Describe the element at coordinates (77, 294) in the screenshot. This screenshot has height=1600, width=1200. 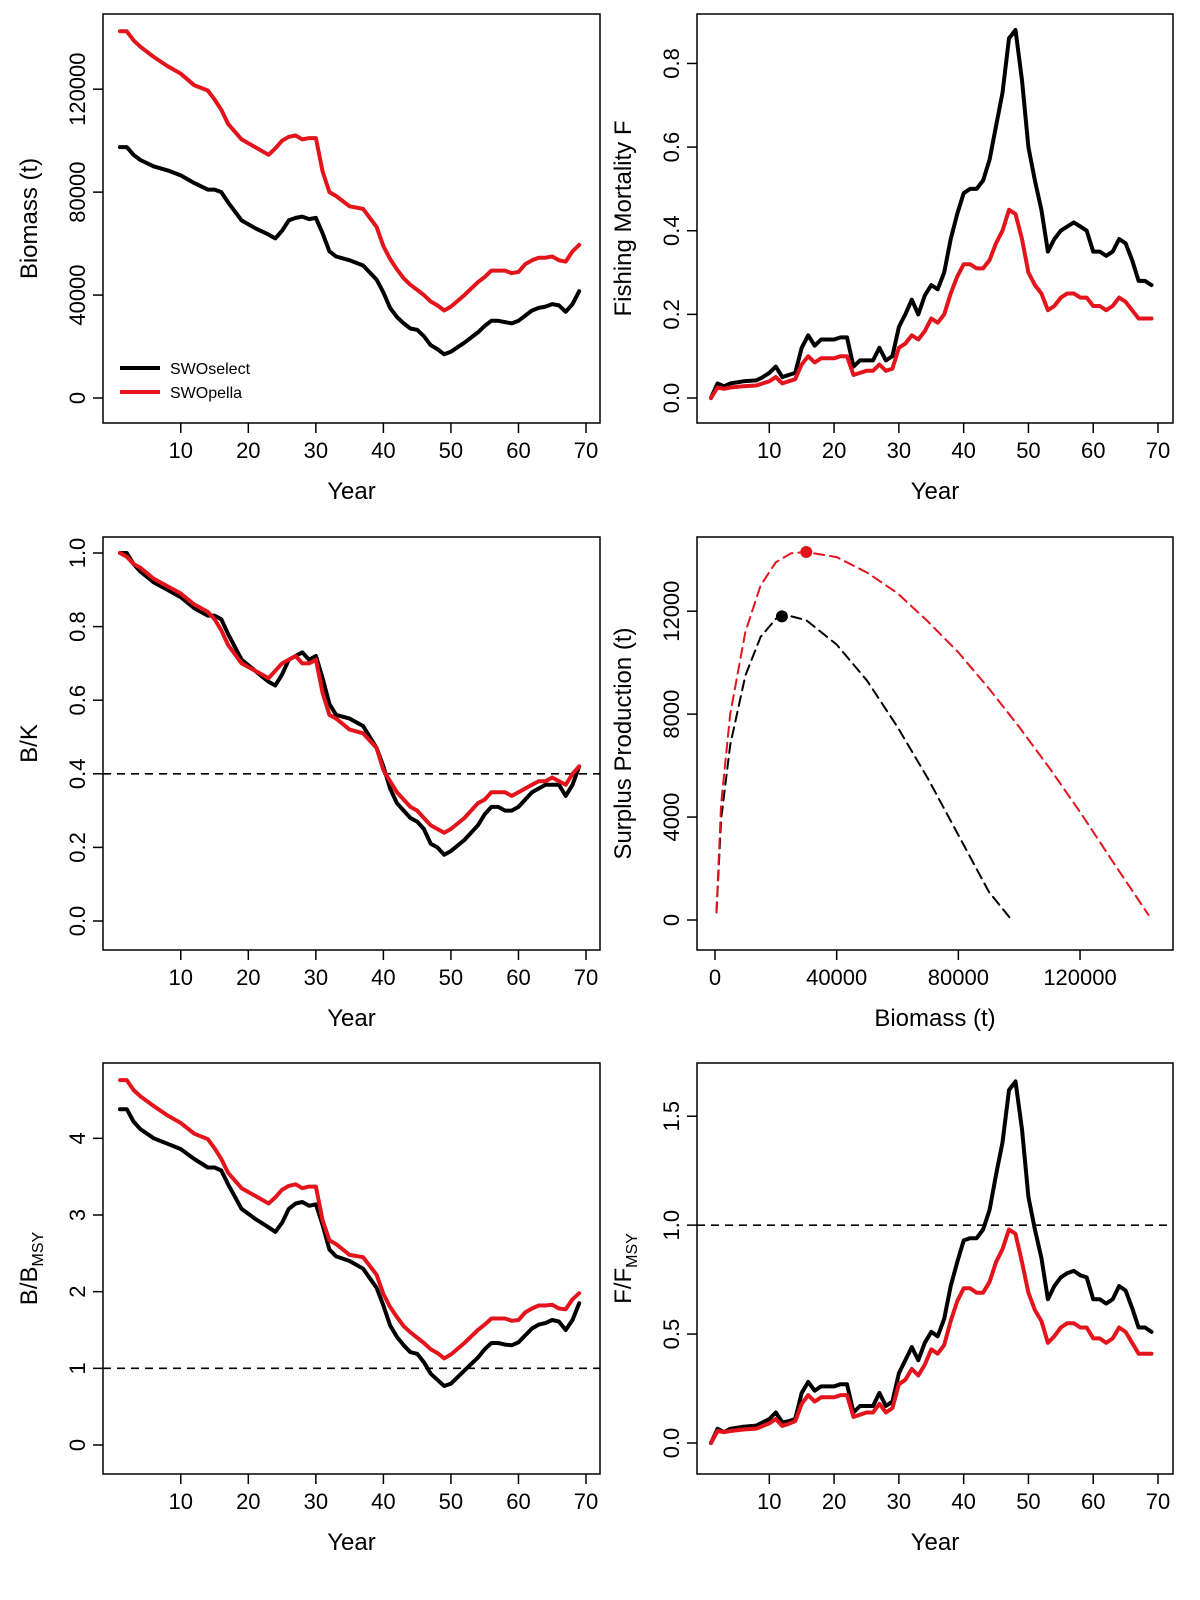
I see `y-tick-label: 40000` at that location.